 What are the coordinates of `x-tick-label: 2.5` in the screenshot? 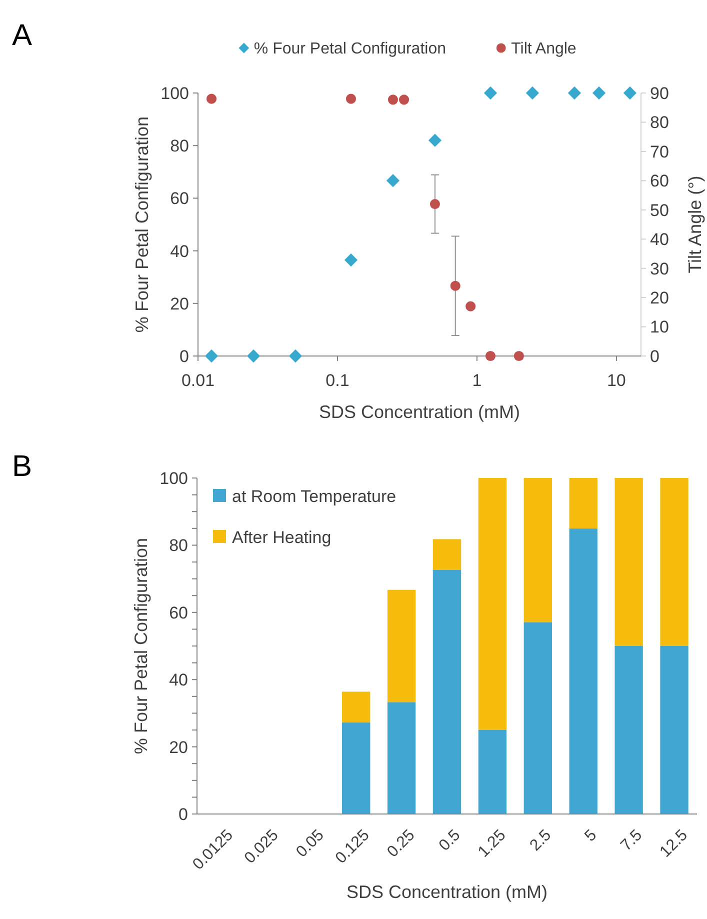 It's located at (540, 840).